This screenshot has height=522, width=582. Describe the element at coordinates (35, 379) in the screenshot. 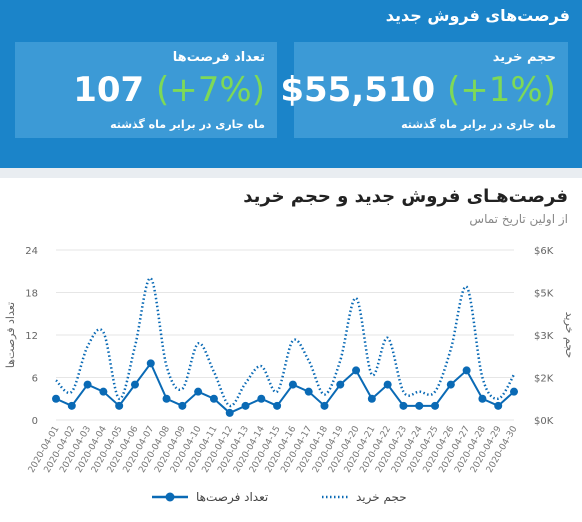

I see `y-left-tick-label: 6` at that location.